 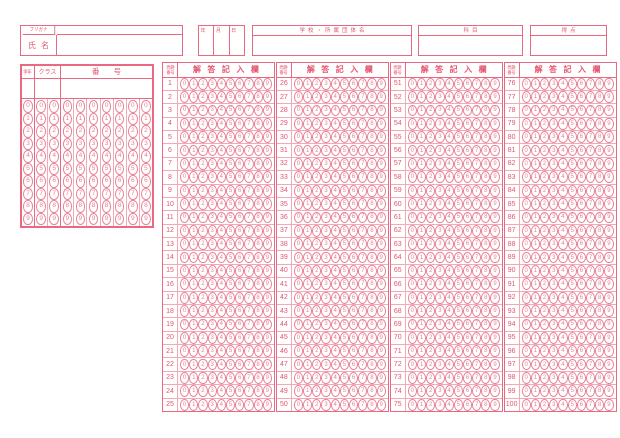 What do you see at coordinates (398, 177) in the screenshot?
I see `question-number: 58` at bounding box center [398, 177].